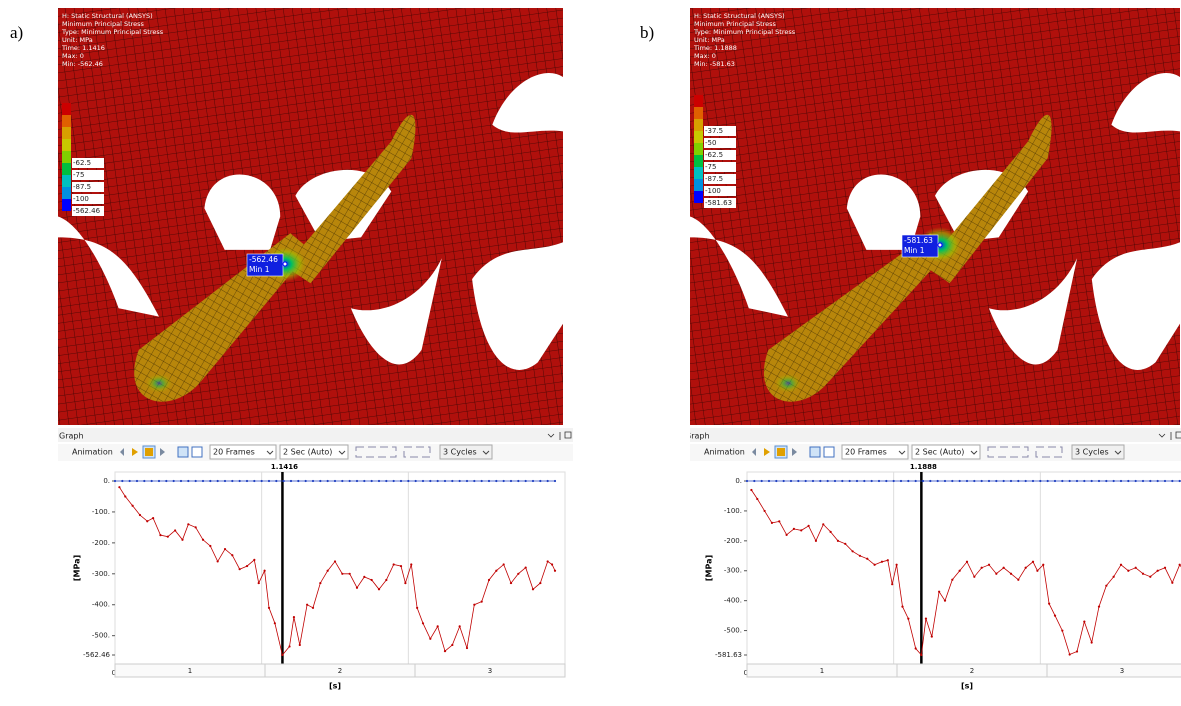  Describe the element at coordinates (856, 317) in the screenshot. I see `loaded-tooth` at that location.